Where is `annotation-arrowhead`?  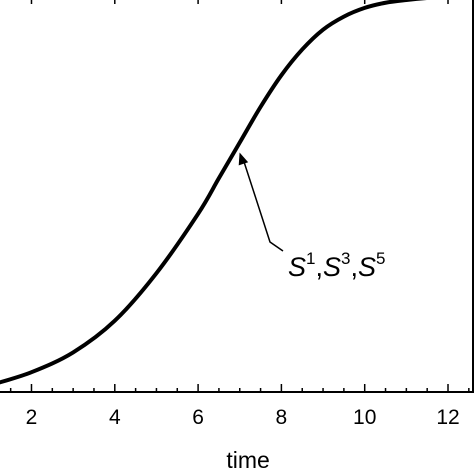 annotation-arrowhead is located at coordinates (243, 159).